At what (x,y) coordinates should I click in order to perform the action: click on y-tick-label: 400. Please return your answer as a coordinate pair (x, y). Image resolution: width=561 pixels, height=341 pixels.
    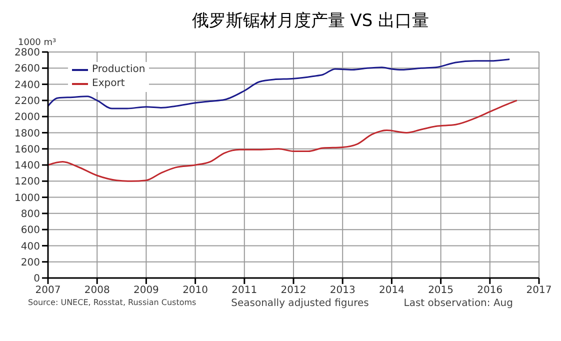
    Looking at the image, I should click on (30, 246).